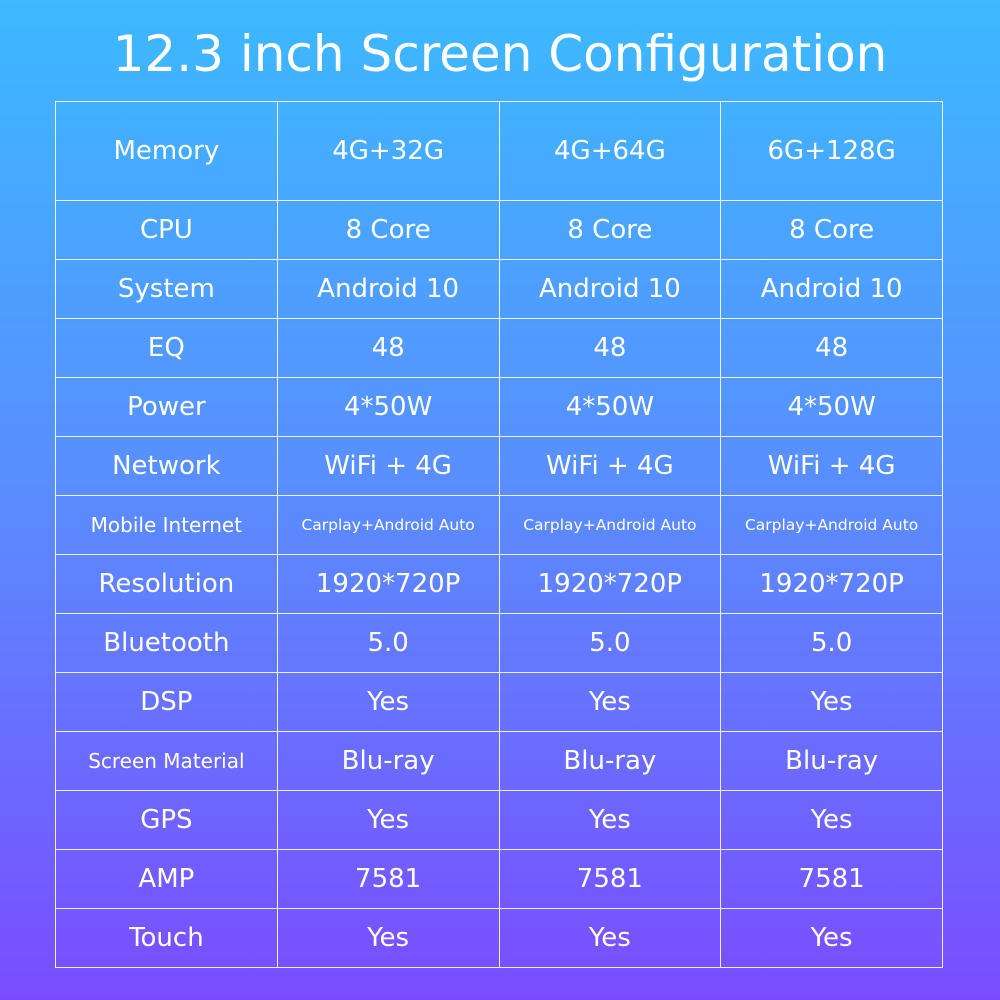  What do you see at coordinates (831, 151) in the screenshot?
I see `cell: 6G+128G` at bounding box center [831, 151].